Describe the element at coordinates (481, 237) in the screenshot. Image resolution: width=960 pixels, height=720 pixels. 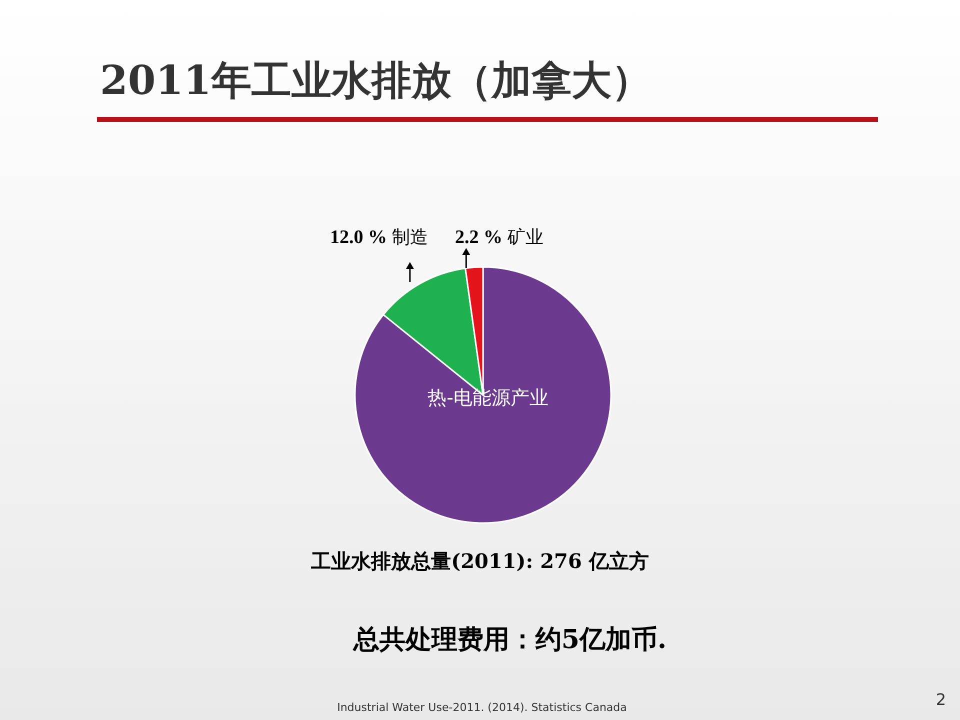
I see `data-label: 2.2 %` at that location.